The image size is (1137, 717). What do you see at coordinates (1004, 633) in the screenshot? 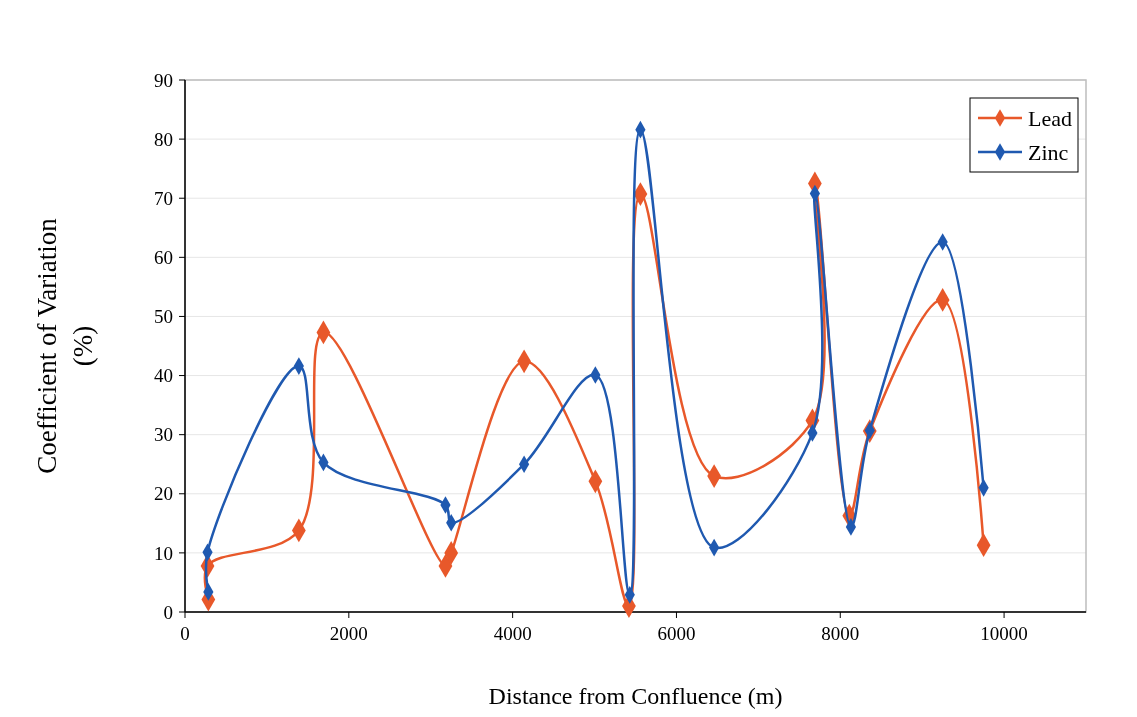
I see `x-tick-label: 10000` at bounding box center [1004, 633].